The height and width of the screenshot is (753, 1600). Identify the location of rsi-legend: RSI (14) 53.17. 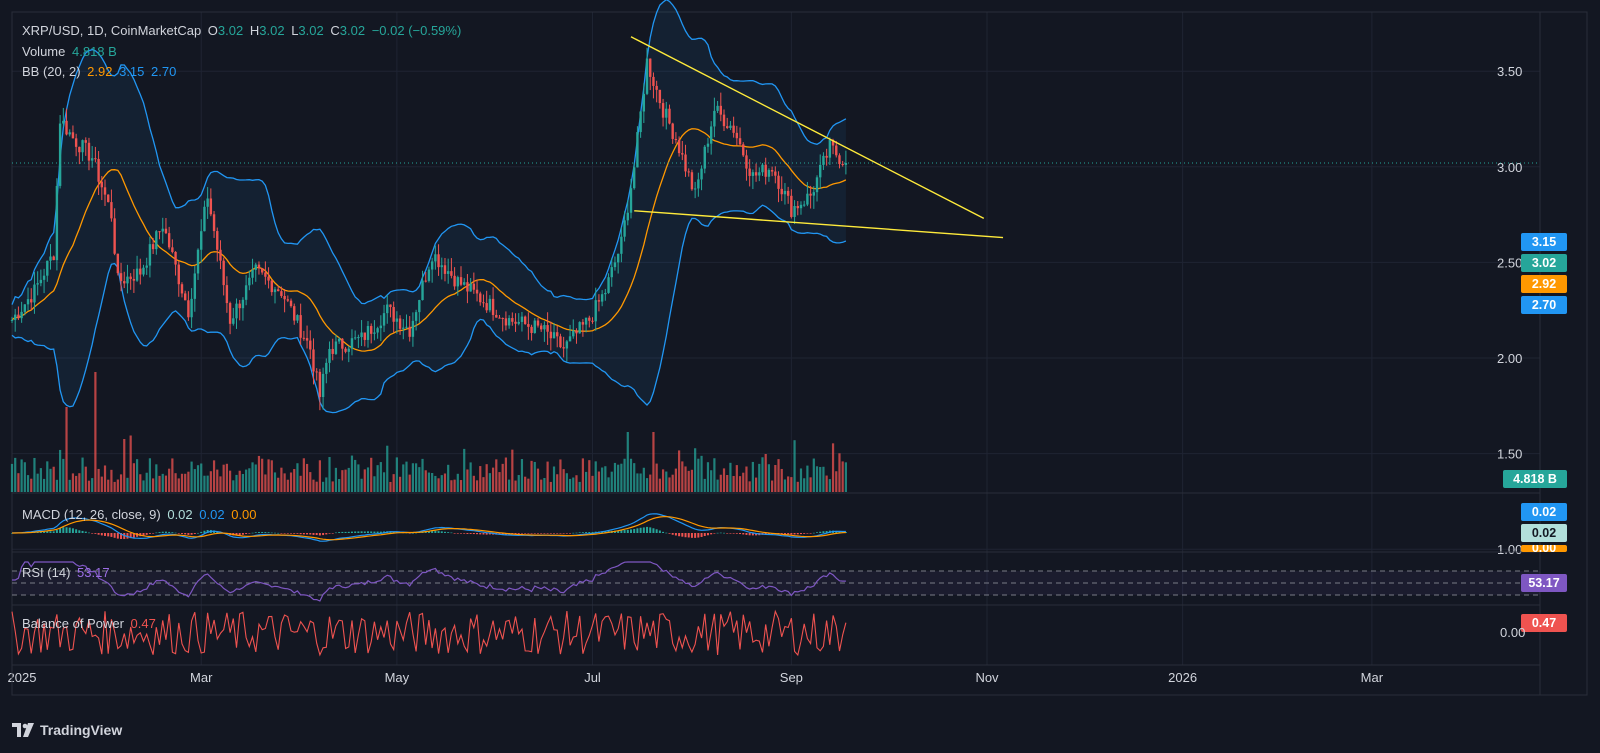
(67, 573).